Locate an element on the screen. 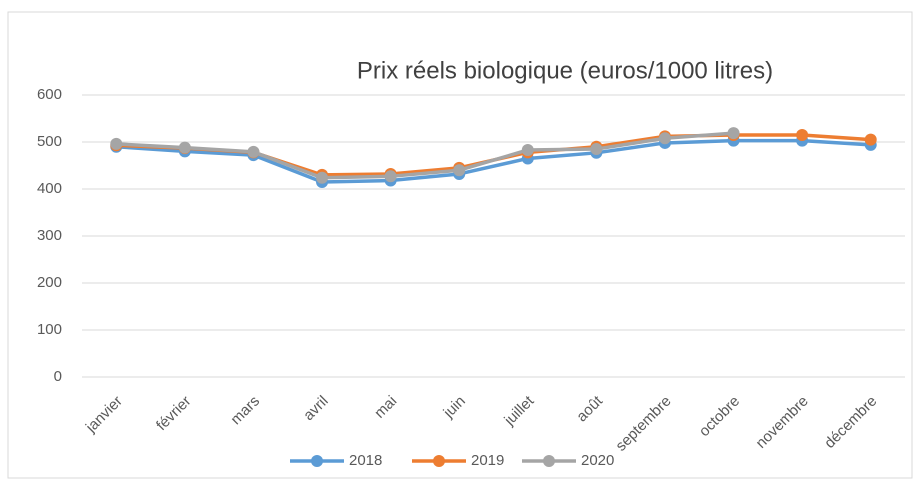 The width and height of the screenshot is (915, 481). x-tick-label: juin is located at coordinates (454, 407).